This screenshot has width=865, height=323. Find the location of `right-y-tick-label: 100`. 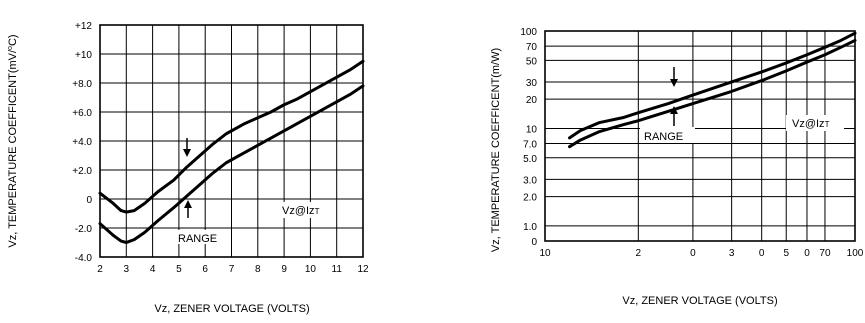

right-y-tick-label: 100 is located at coordinates (528, 32).